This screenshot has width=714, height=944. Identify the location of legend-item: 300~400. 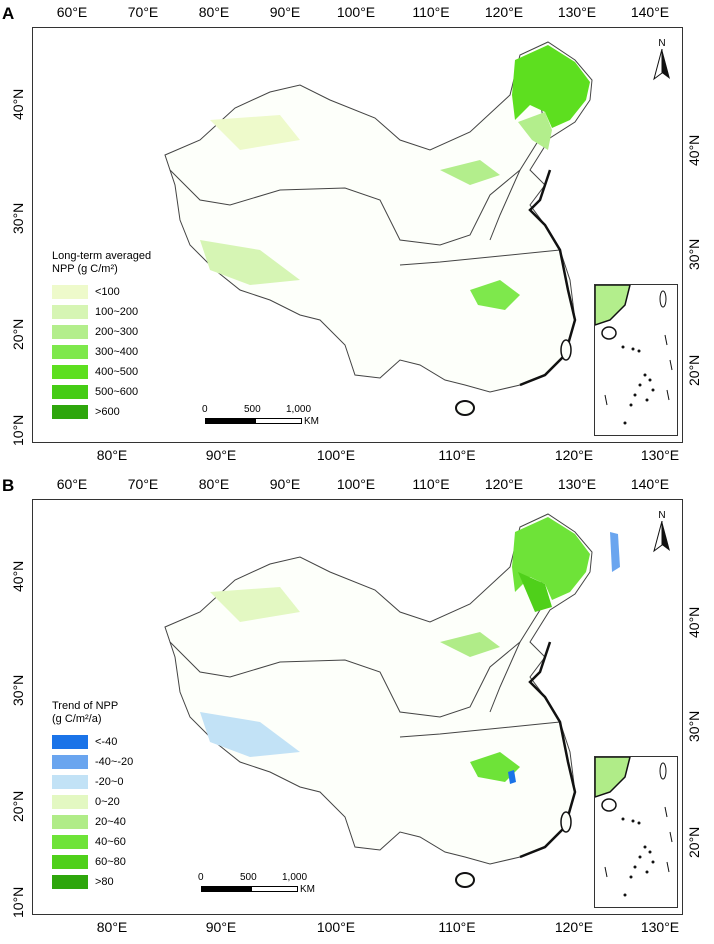
(101, 352).